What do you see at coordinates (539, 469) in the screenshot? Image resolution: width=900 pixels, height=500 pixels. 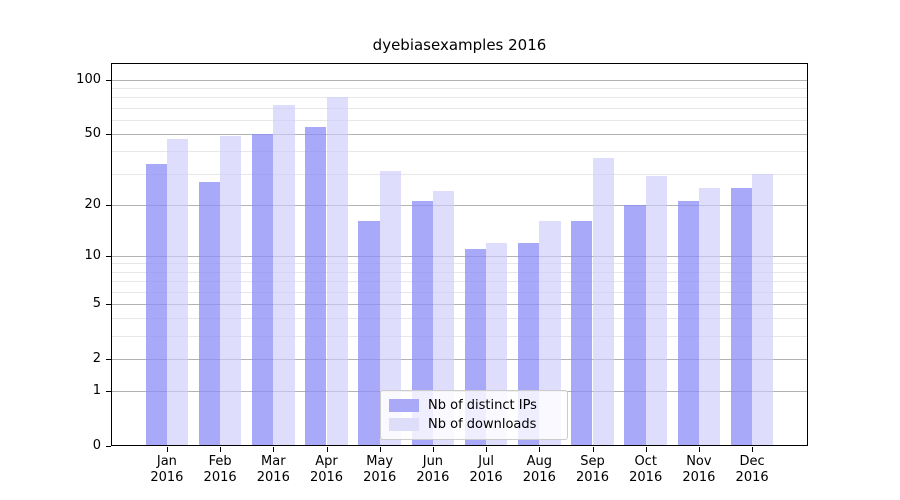 I see `x-tick-label: Aug 2016` at bounding box center [539, 469].